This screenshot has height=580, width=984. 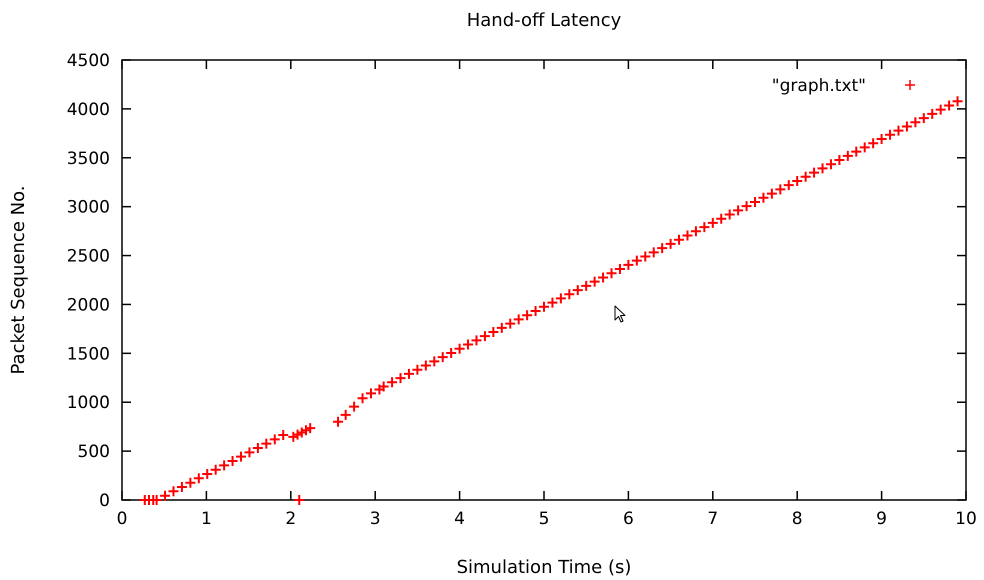 What do you see at coordinates (290, 519) in the screenshot?
I see `x-tick-label: 2` at bounding box center [290, 519].